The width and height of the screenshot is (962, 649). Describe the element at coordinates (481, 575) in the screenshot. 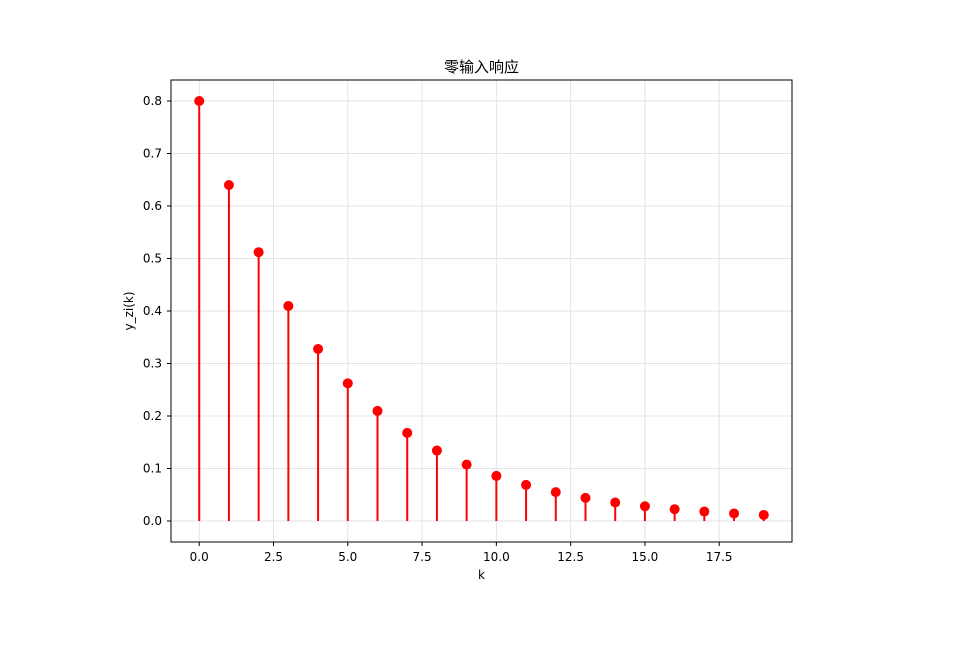

I see `x-axis-title: k` at that location.